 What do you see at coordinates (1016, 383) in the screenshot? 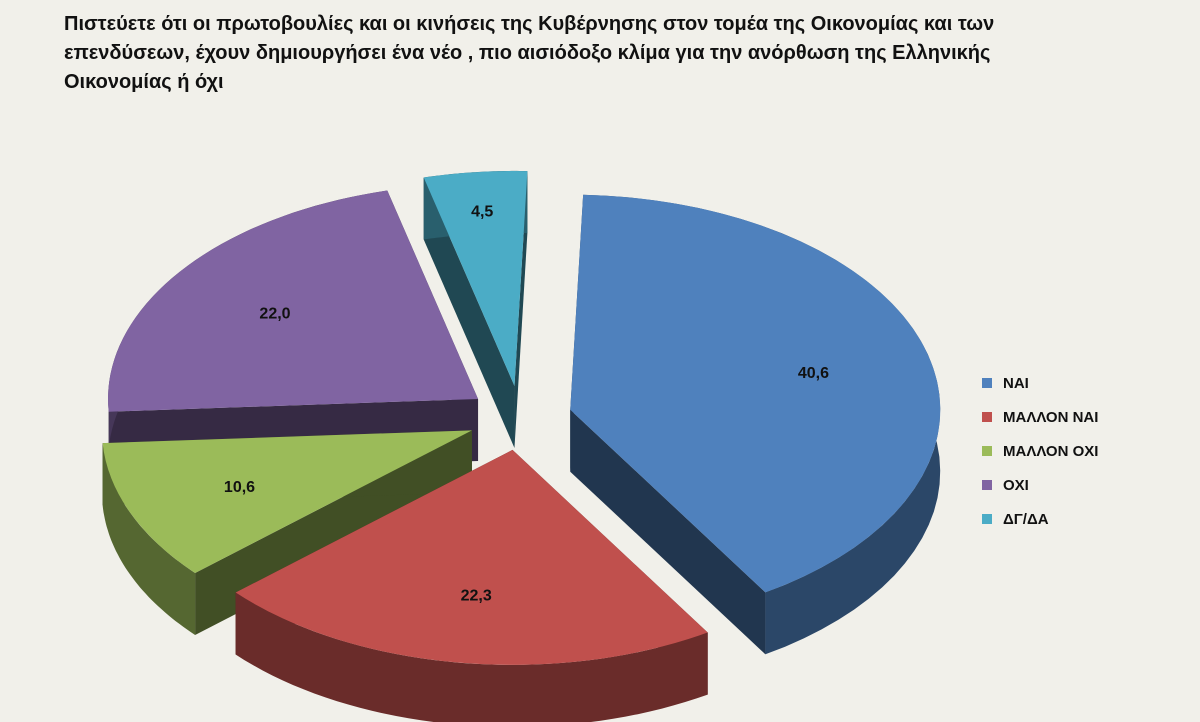
I see `legend-label-nai: ΝΑΙ` at bounding box center [1016, 383].